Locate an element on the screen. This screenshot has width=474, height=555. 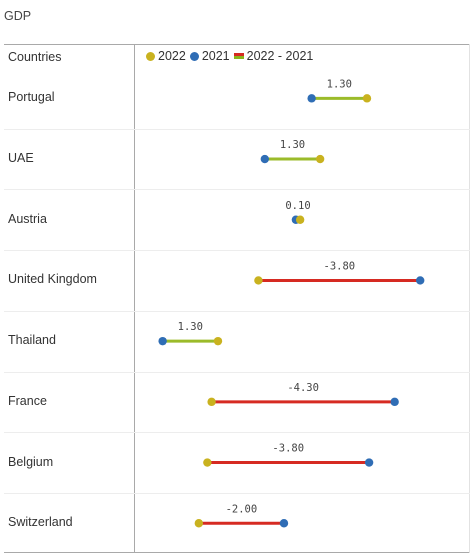
country-label: France is located at coordinates (27, 400).